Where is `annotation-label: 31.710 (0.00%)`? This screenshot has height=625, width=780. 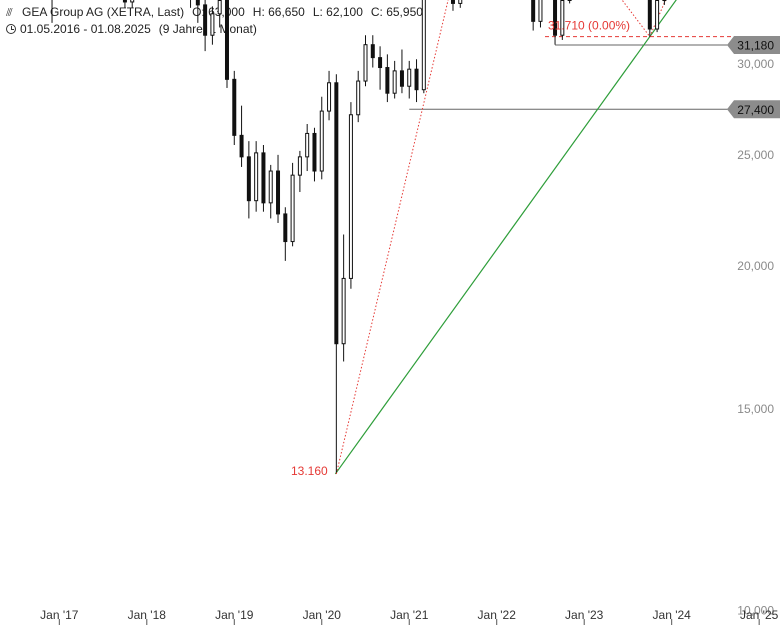
annotation-label: 31.710 (0.00%) is located at coordinates (589, 26).